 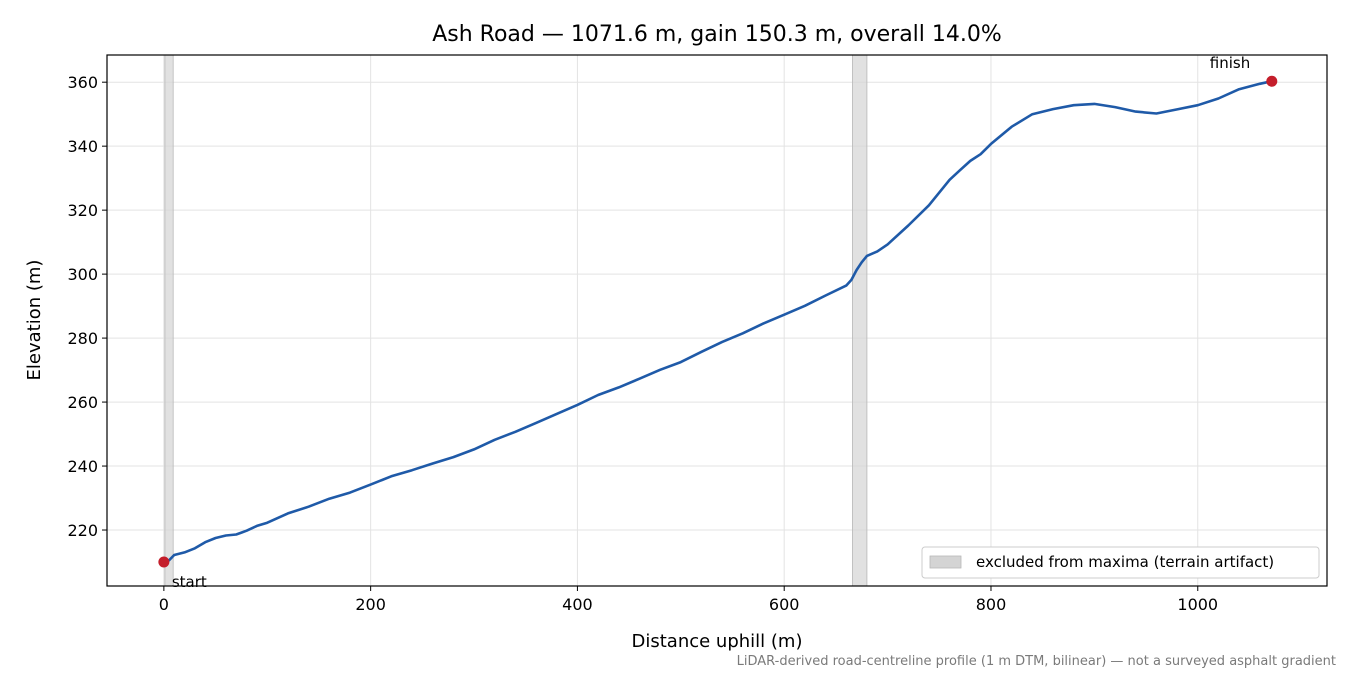 I want to click on x-axis-label: Distance uphill (m), so click(x=717, y=641).